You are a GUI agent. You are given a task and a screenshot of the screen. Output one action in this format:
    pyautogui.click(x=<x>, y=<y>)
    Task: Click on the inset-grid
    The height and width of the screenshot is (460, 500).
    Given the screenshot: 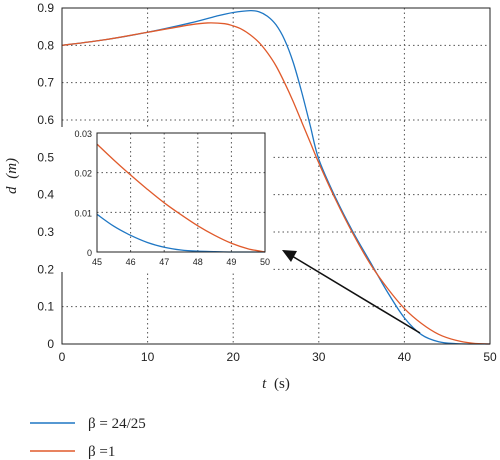 What is the action you would take?
    pyautogui.click(x=181, y=192)
    